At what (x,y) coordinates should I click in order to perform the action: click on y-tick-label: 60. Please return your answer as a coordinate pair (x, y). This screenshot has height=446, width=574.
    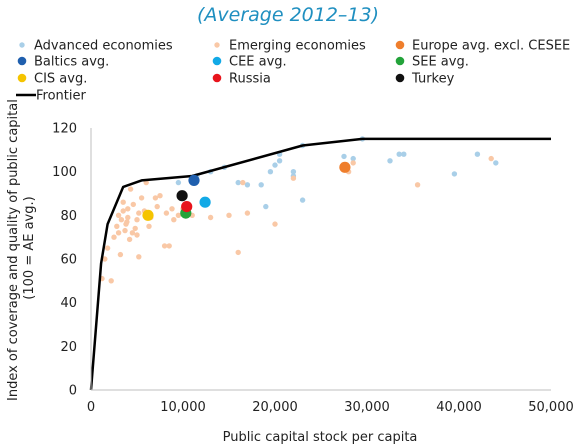
    Looking at the image, I should click on (68, 260).